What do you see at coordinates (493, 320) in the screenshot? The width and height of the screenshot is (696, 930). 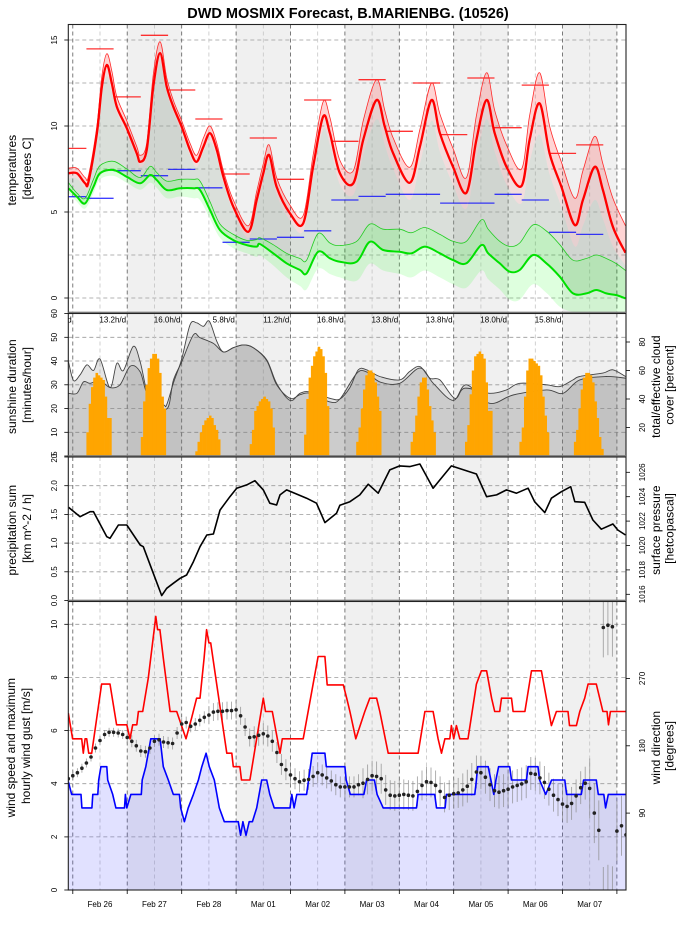 I see `daily-sunshine-label: 18.0h/d` at bounding box center [493, 320].